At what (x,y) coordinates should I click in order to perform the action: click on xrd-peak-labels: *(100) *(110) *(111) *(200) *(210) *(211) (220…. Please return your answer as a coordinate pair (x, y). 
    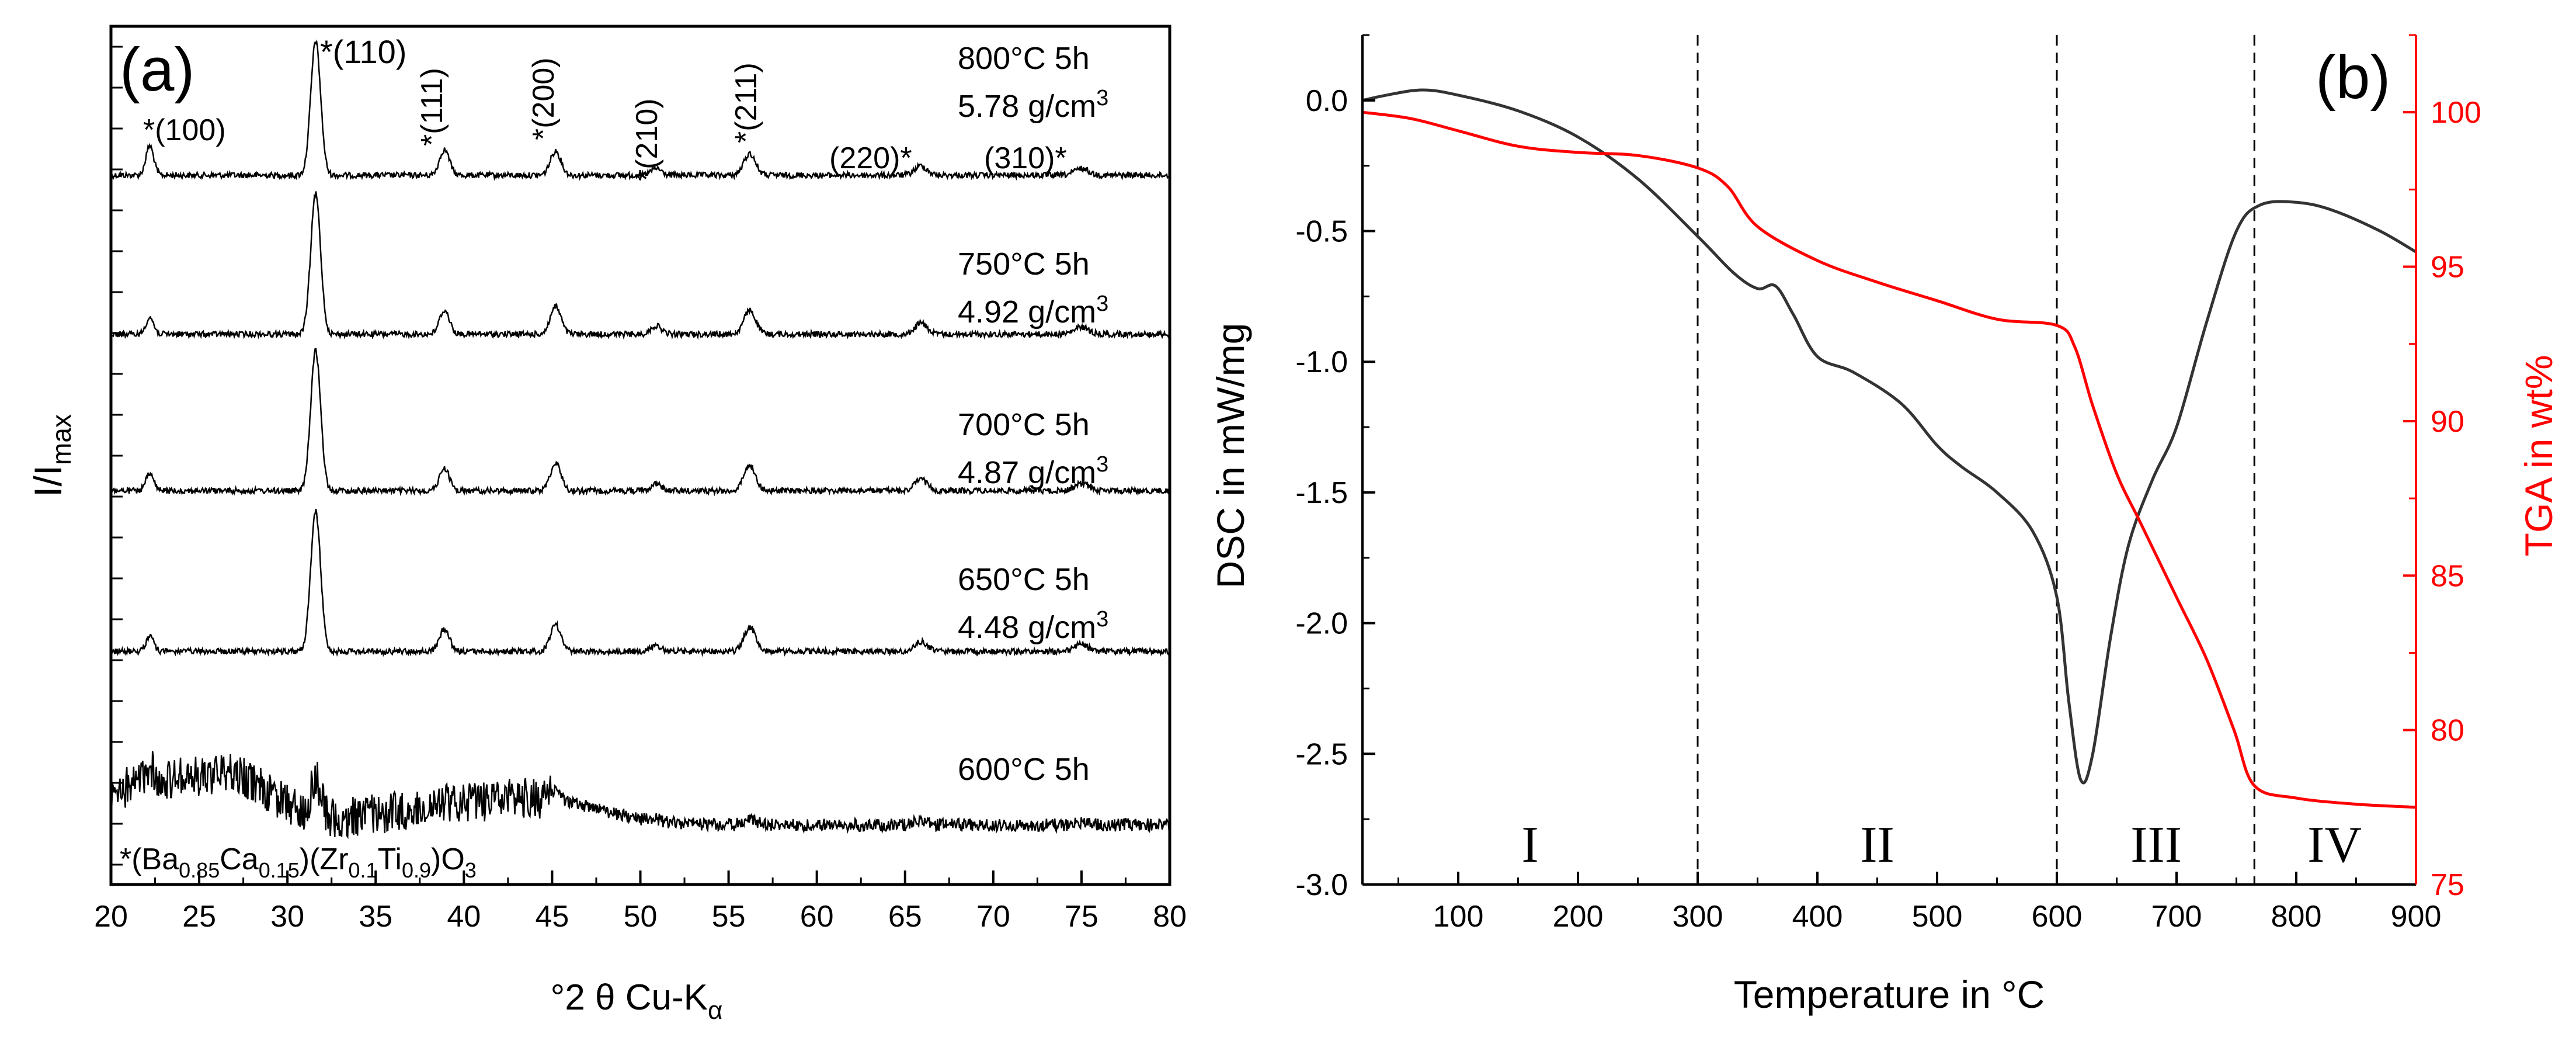
    Looking at the image, I should click on (605, 107).